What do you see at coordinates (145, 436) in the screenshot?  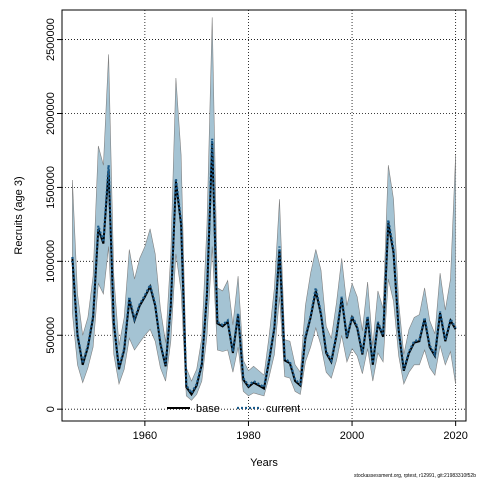 I see `x-tick-label-0: 1960` at bounding box center [145, 436].